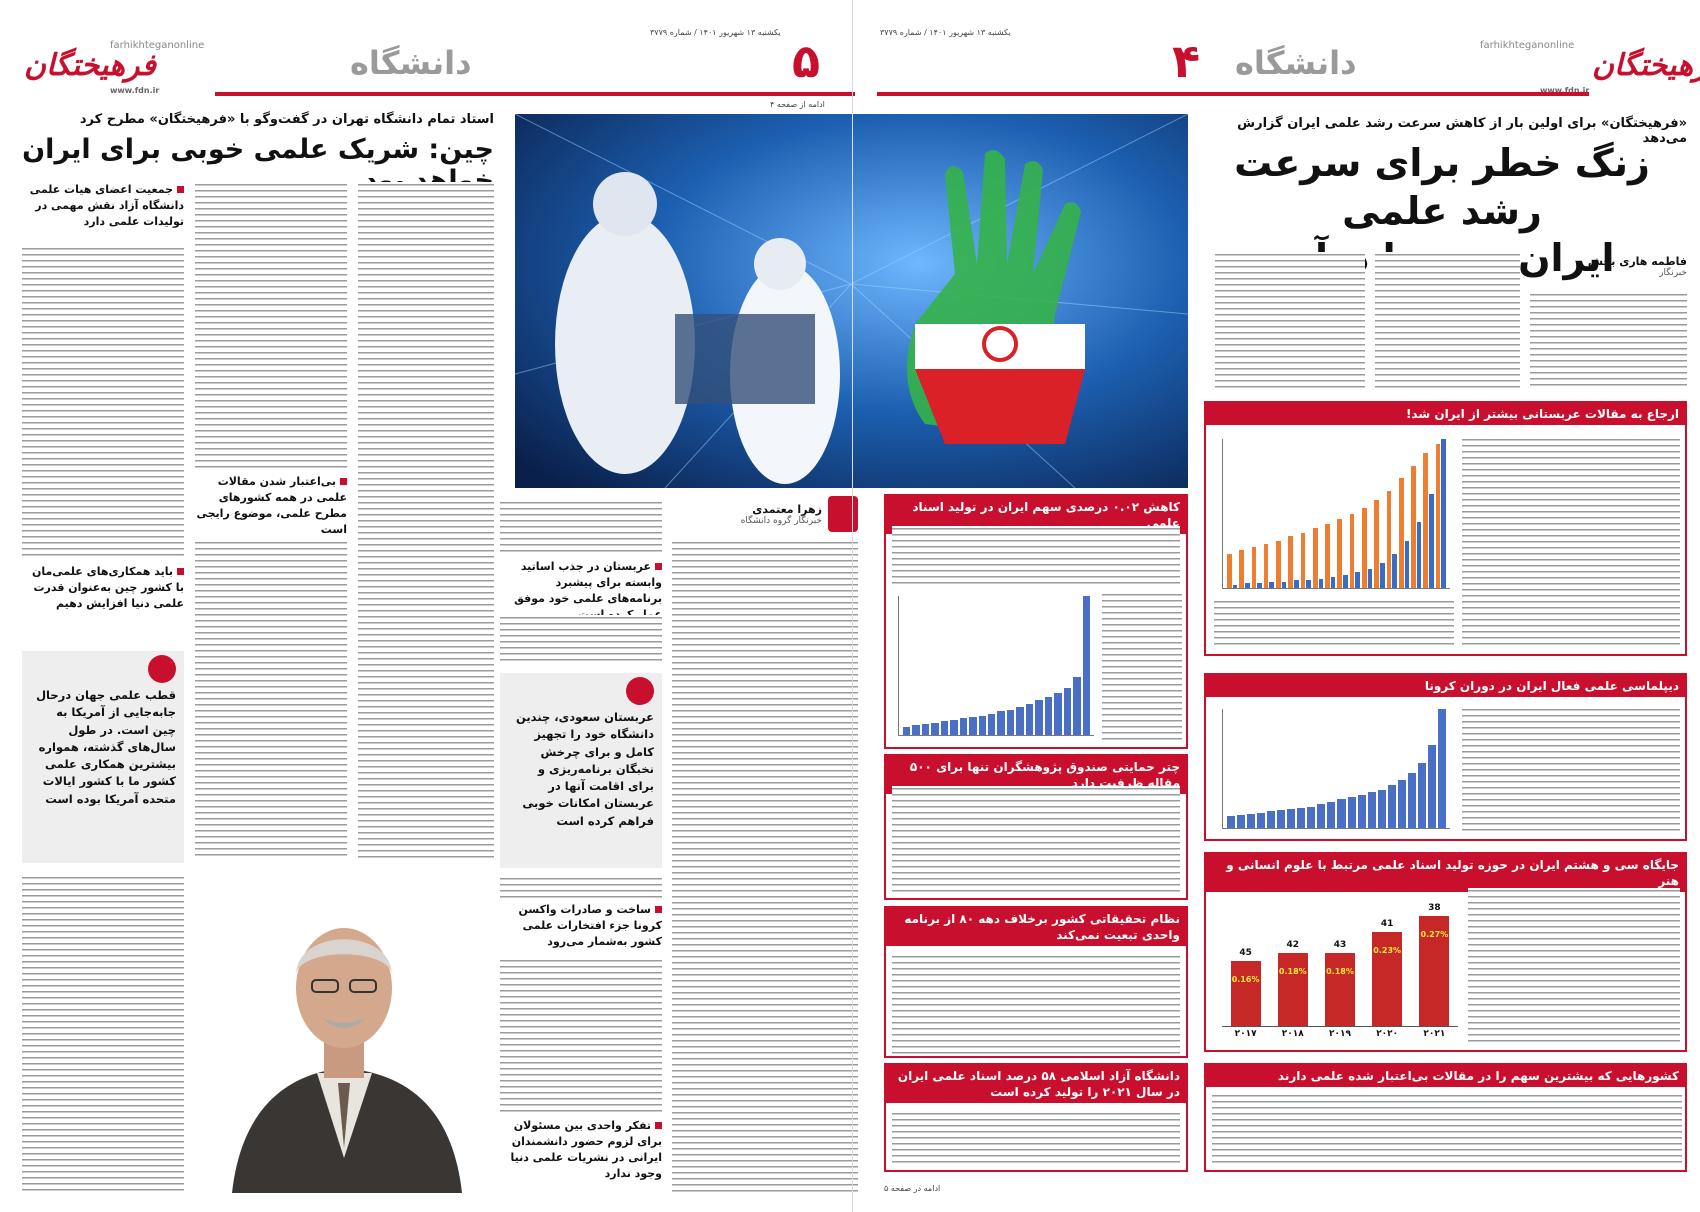 The image size is (1700, 1212). What do you see at coordinates (1245, 1034) in the screenshot?
I see `x-tick-label: ۲۰۱۷` at bounding box center [1245, 1034].